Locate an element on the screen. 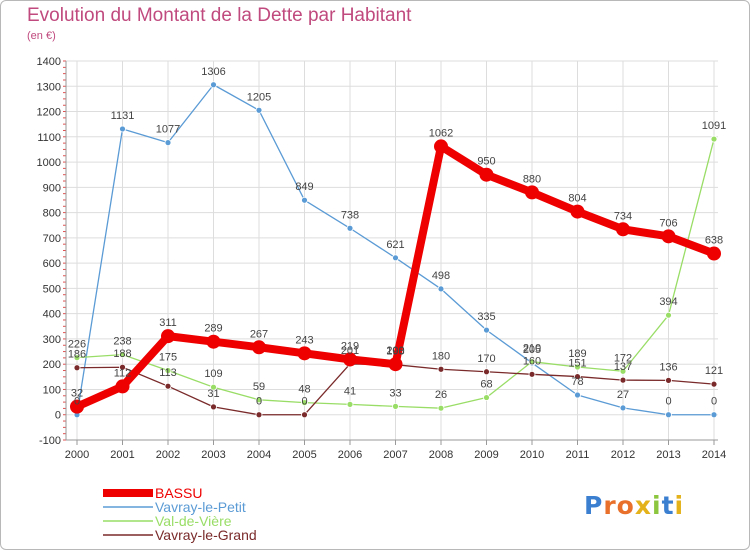 The width and height of the screenshot is (750, 550). chart-unit: (en €) is located at coordinates (41, 36).